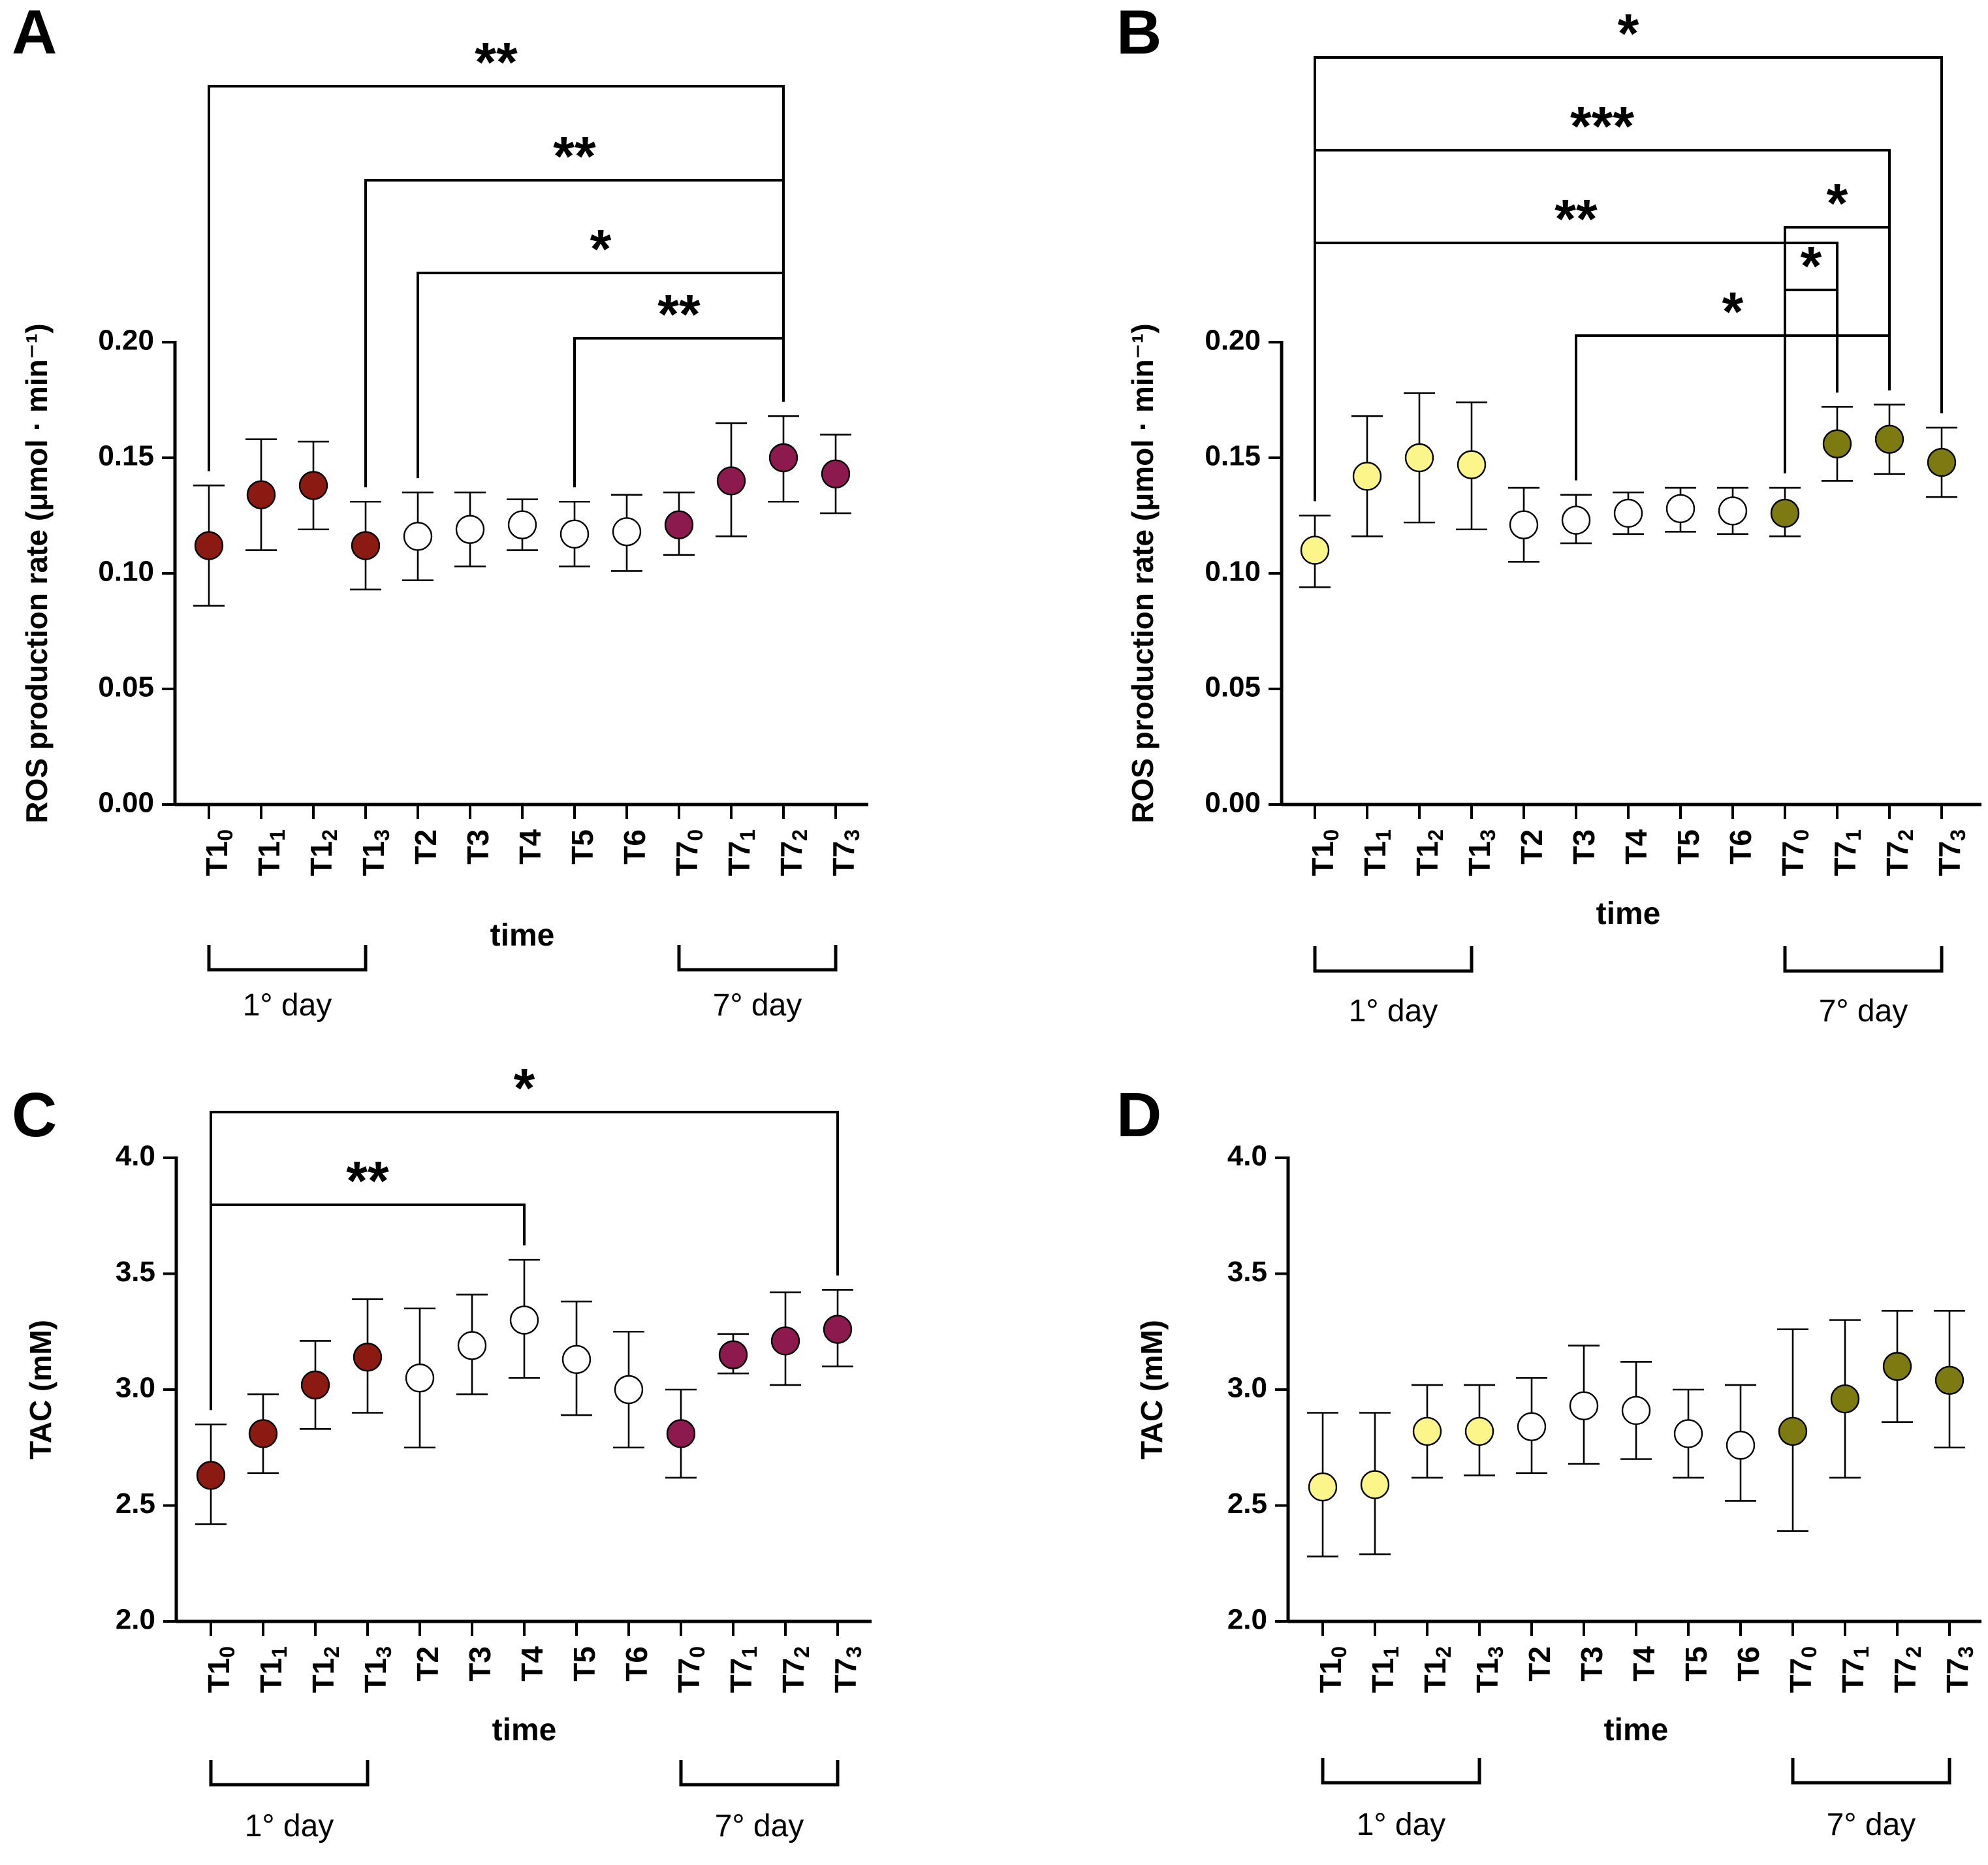 This screenshot has width=1988, height=1865. What do you see at coordinates (760, 1826) in the screenshot?
I see `group-label: 7° day` at bounding box center [760, 1826].